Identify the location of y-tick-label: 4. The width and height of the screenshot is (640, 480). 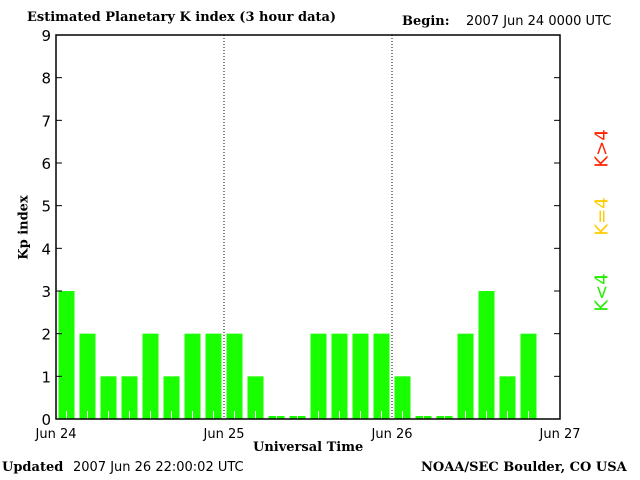
(46, 249).